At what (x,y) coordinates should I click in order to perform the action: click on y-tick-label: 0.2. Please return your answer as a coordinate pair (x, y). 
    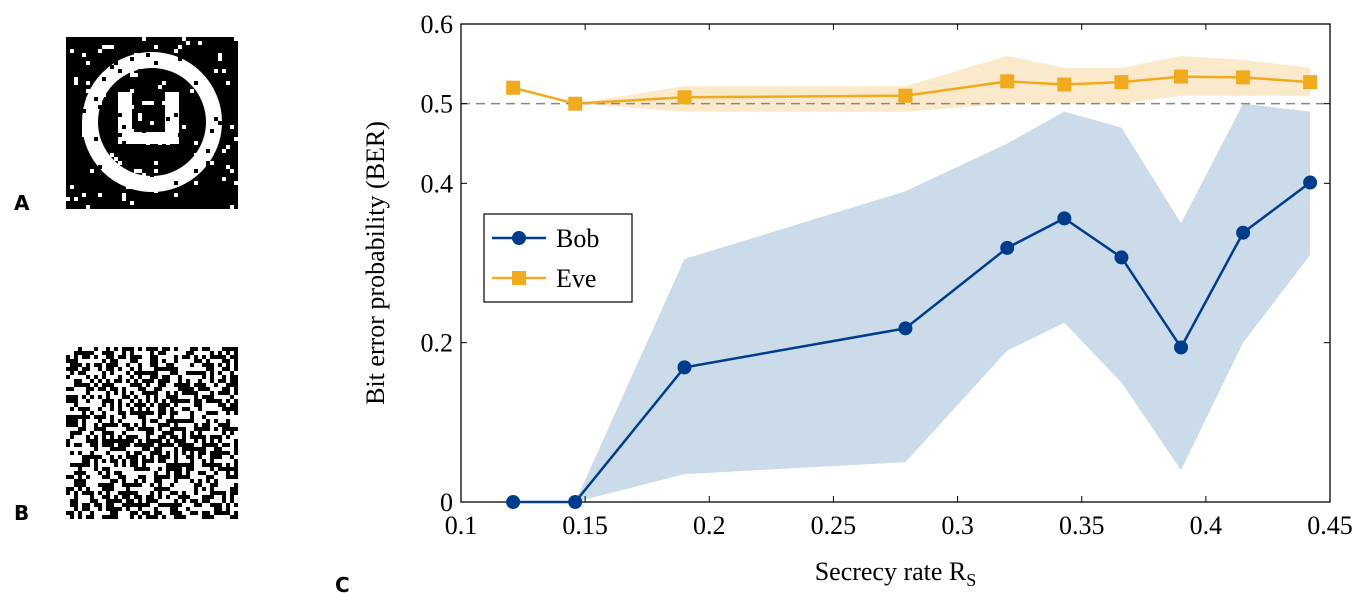
    Looking at the image, I should click on (437, 343).